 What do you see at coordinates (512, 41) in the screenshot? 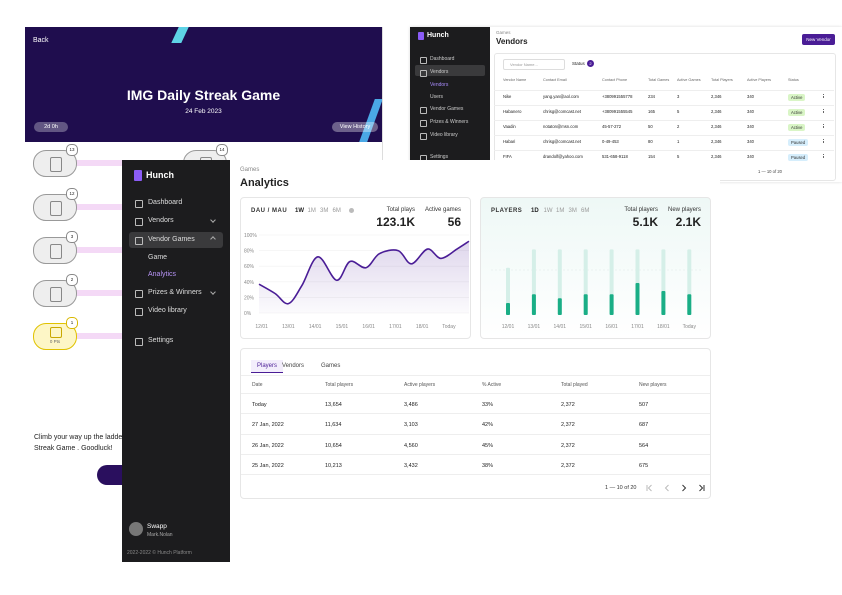
I see `page-title: Vendors` at bounding box center [512, 41].